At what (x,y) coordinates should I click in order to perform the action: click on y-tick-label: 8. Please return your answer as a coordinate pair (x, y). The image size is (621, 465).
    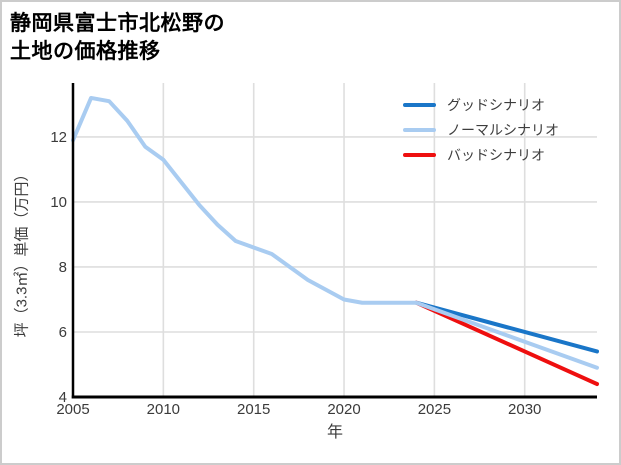
    Looking at the image, I should click on (63, 267).